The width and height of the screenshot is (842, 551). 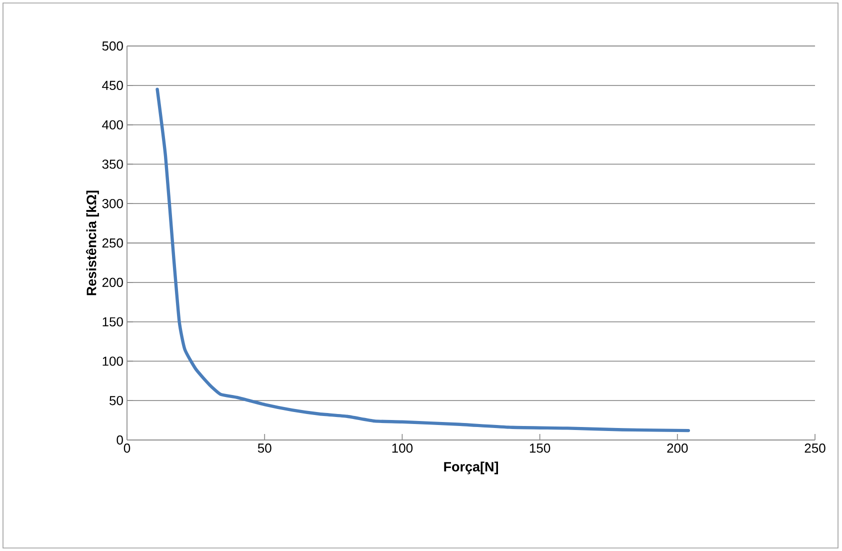 What do you see at coordinates (540, 448) in the screenshot?
I see `x-tick-label: 150` at bounding box center [540, 448].